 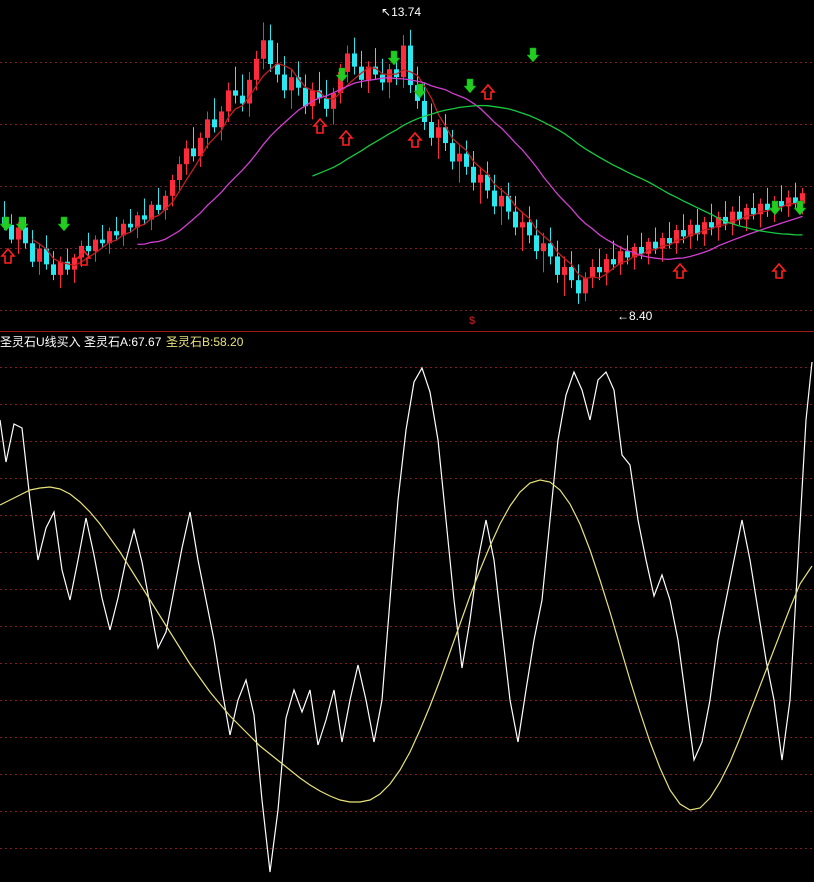 I want to click on panel-divider, so click(x=407, y=331).